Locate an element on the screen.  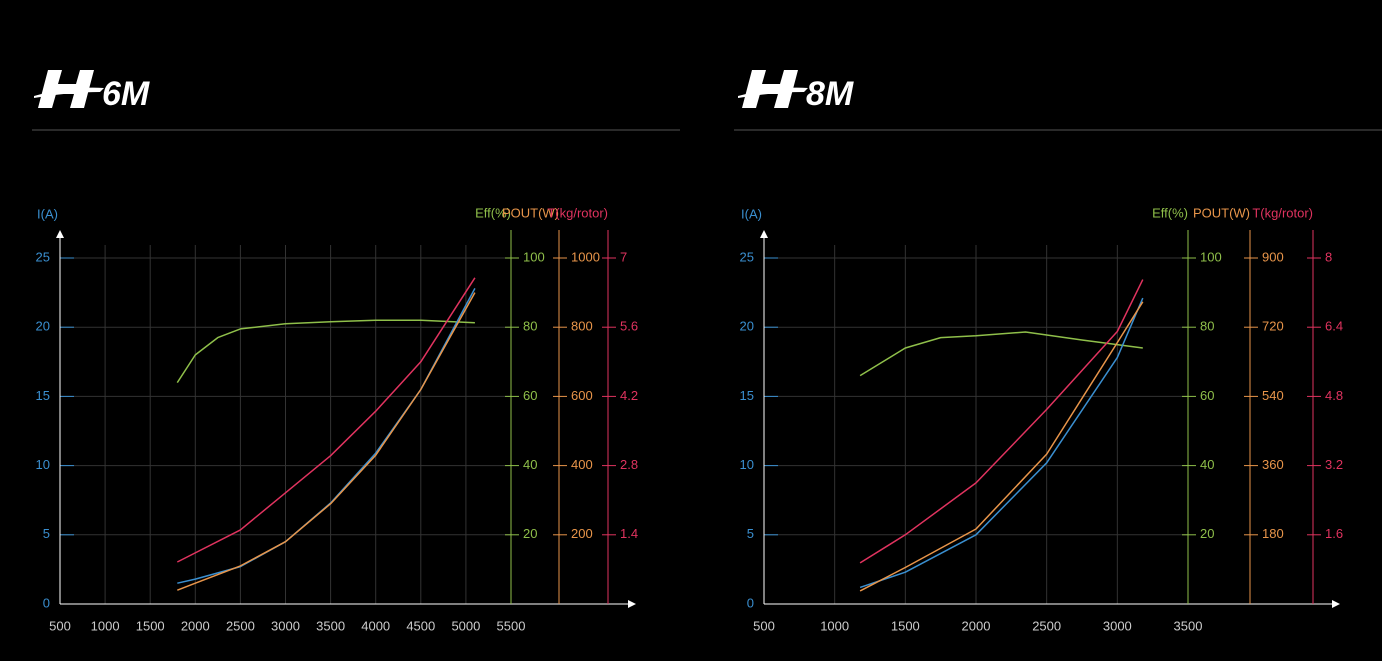
right-tick-label: 5.6 is located at coordinates (629, 326).